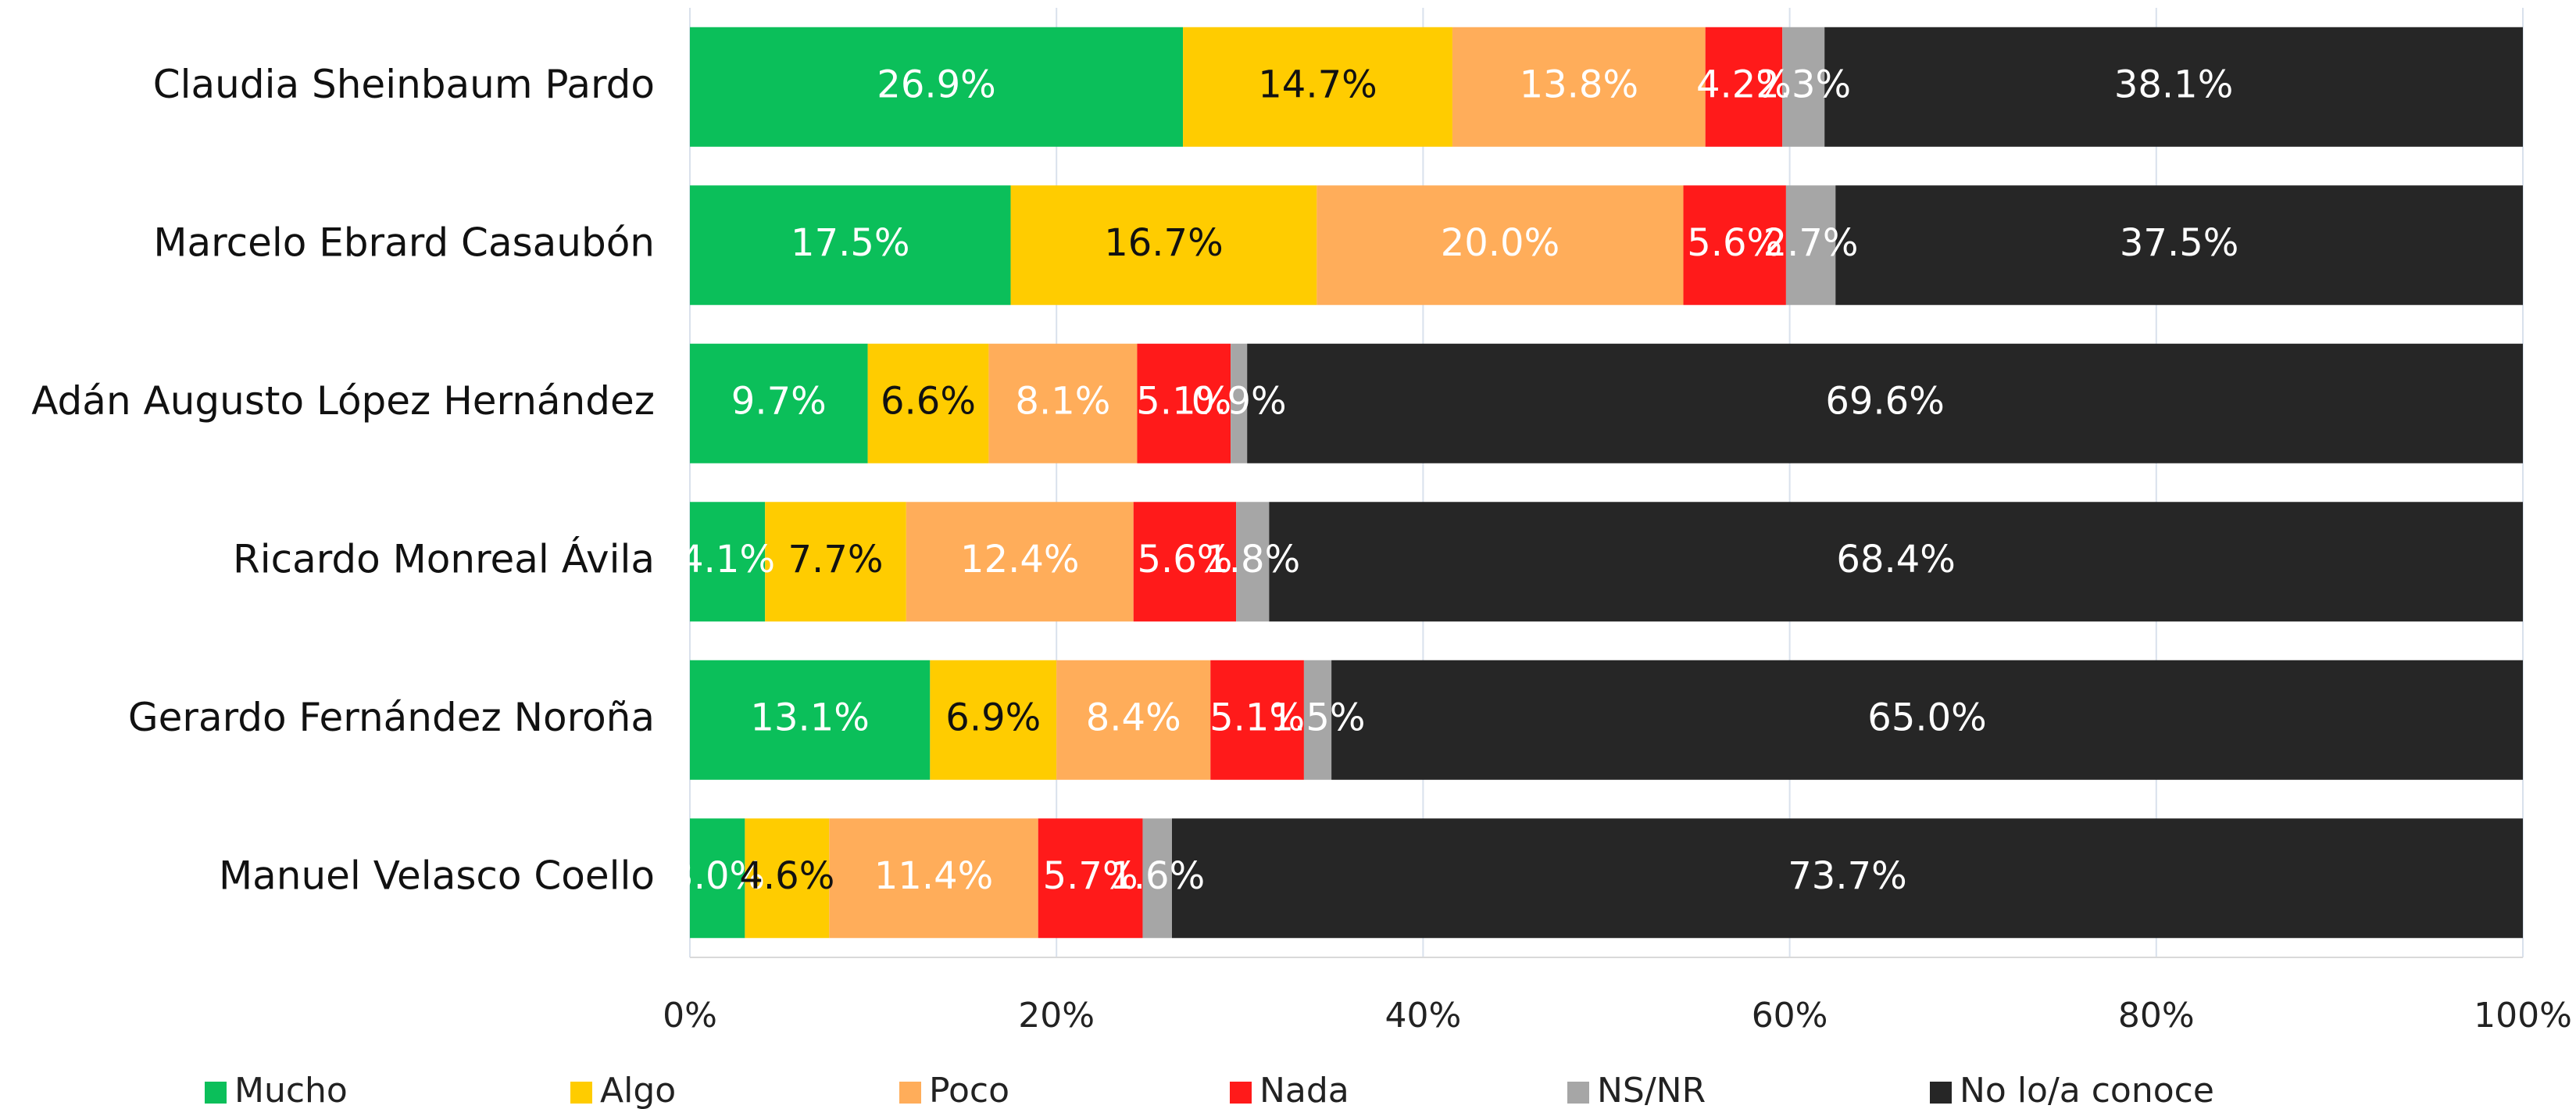 This screenshot has height=1109, width=2576. I want to click on data-label: 16.7%, so click(1164, 243).